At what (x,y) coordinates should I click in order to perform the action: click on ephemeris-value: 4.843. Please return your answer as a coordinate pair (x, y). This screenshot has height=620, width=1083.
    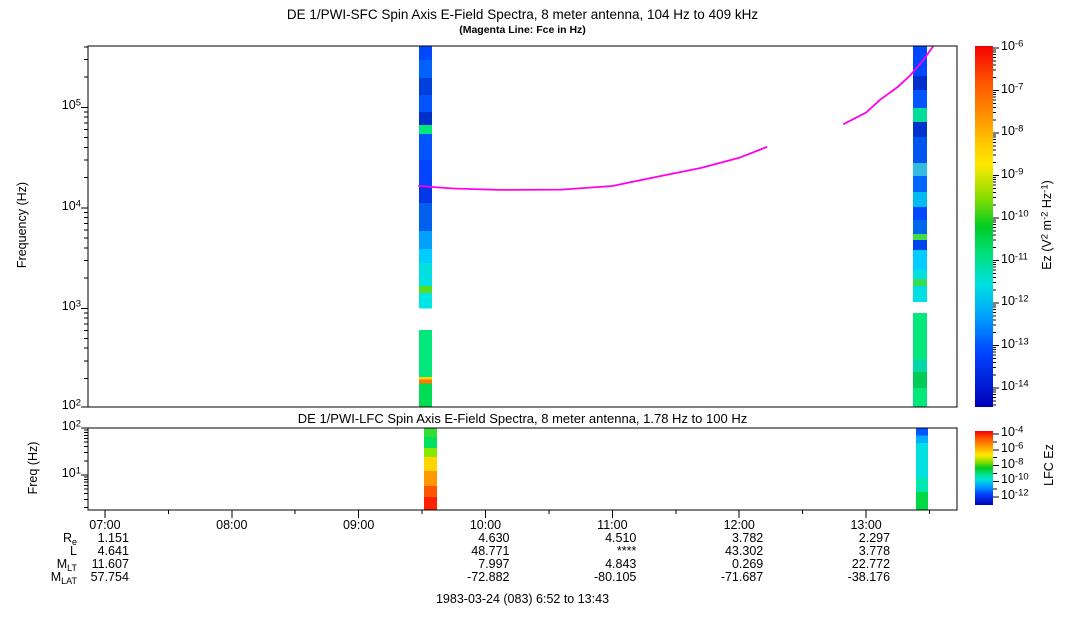
    Looking at the image, I should click on (621, 564).